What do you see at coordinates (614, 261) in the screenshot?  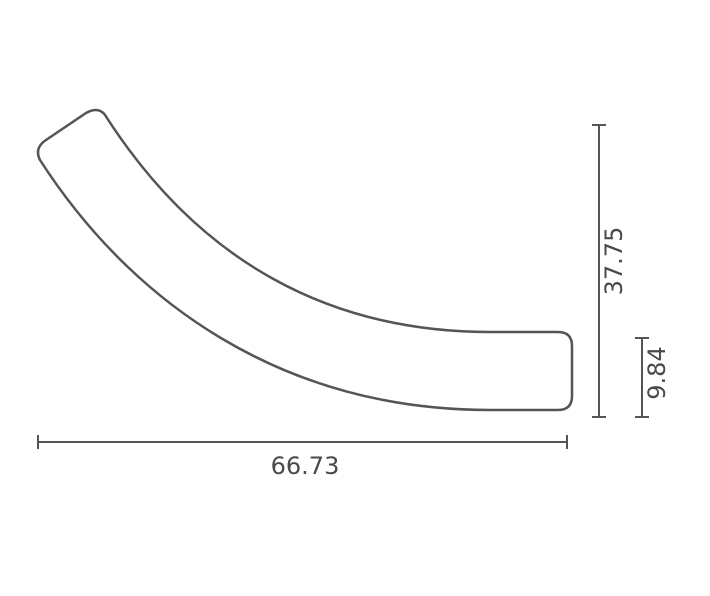 I see `dimension-label: 37.75` at bounding box center [614, 261].